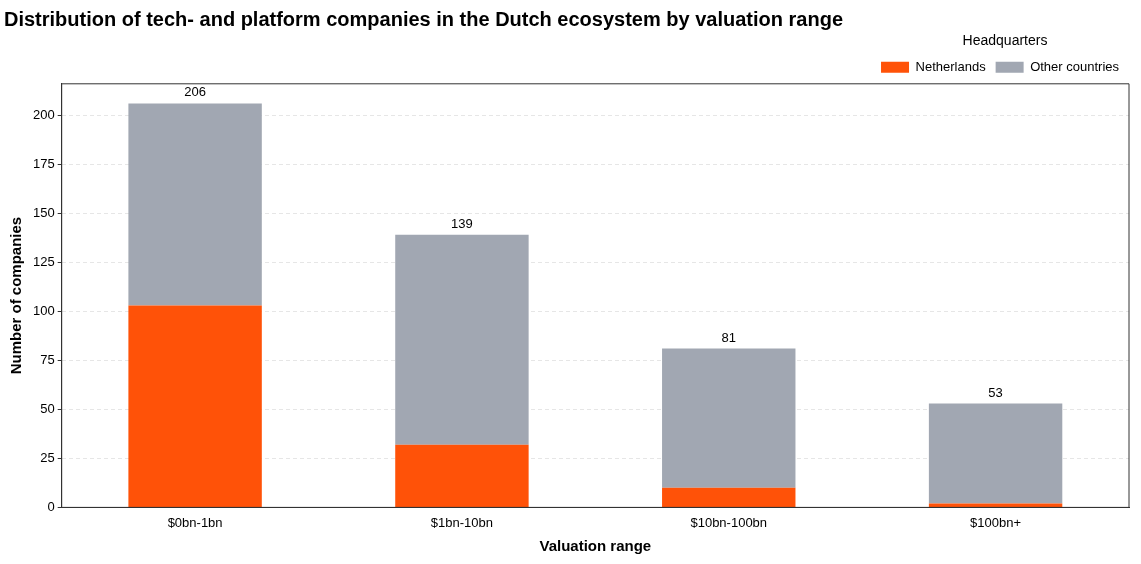 Image resolution: width=1141 pixels, height=564 pixels. What do you see at coordinates (595, 546) in the screenshot?
I see `x-axis-title: Valuation range` at bounding box center [595, 546].